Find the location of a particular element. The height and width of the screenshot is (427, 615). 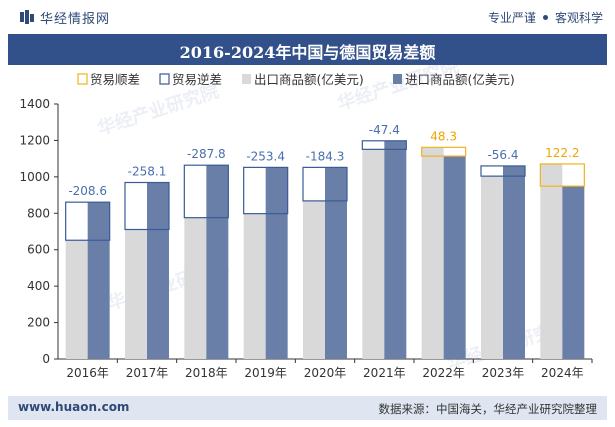

balance-label: 48.3 is located at coordinates (443, 136).